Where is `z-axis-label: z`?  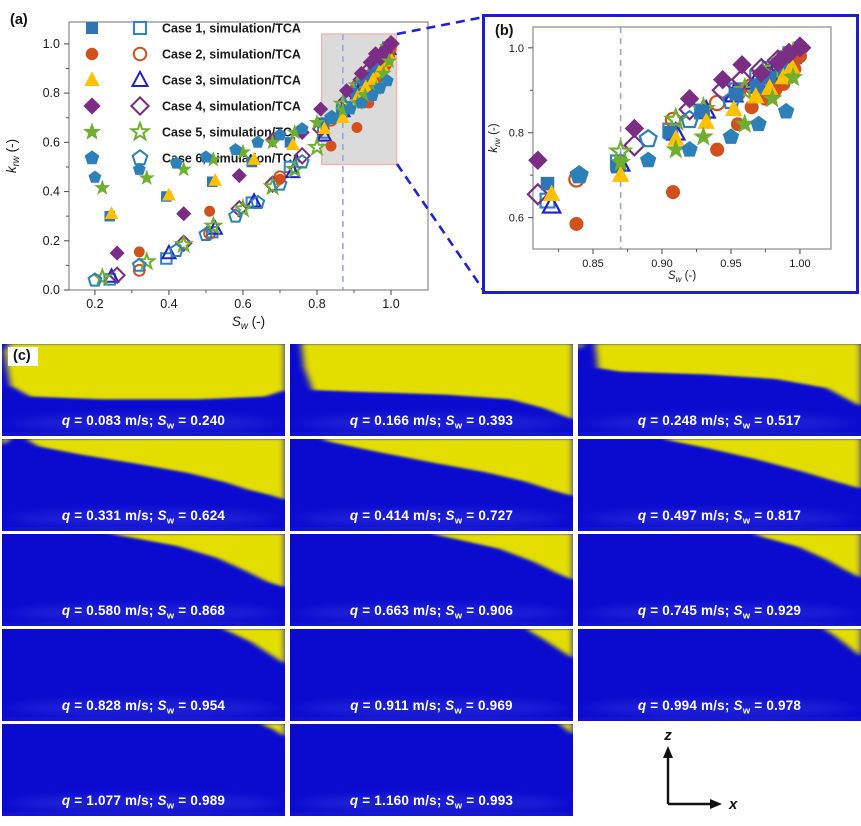
z-axis-label: z is located at coordinates (667, 735).